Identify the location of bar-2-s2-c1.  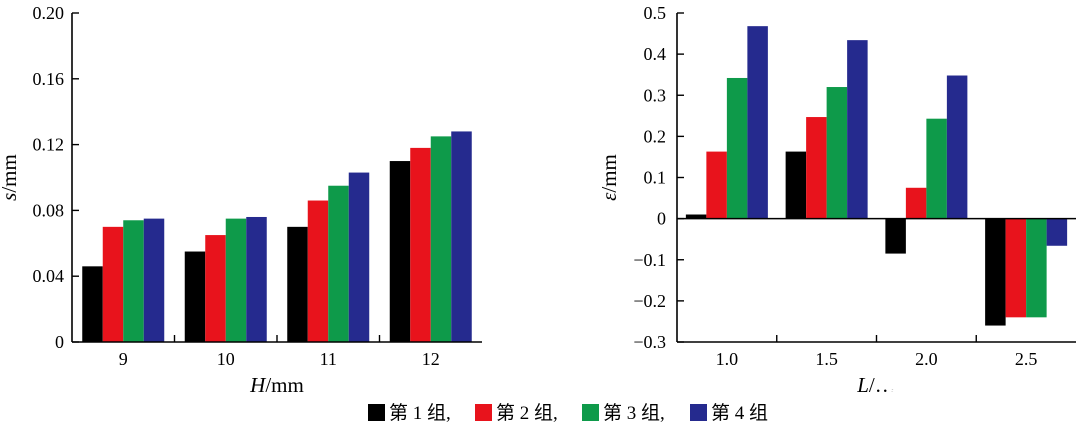
(716, 185).